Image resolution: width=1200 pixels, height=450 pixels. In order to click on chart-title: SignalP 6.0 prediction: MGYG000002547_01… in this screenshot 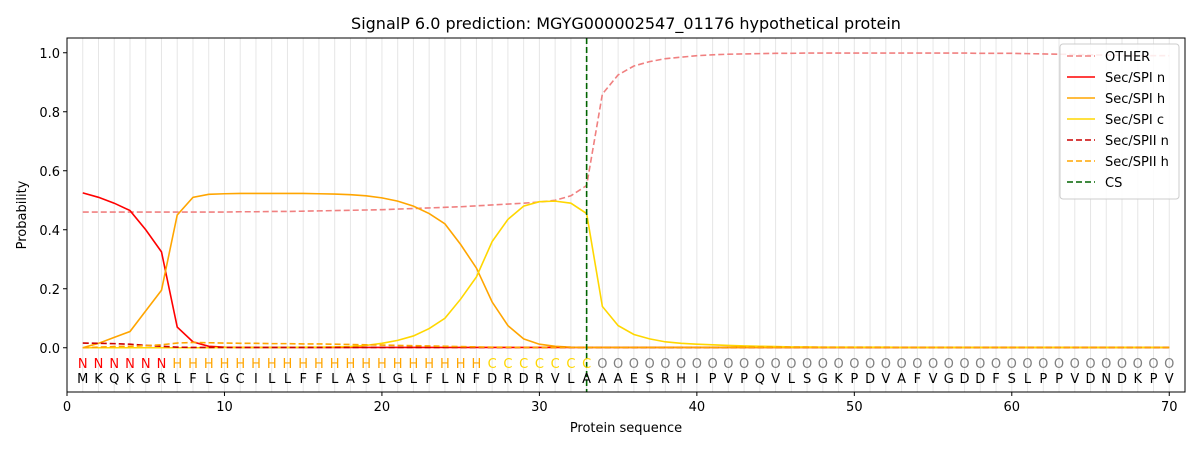, I will do `click(626, 24)`.